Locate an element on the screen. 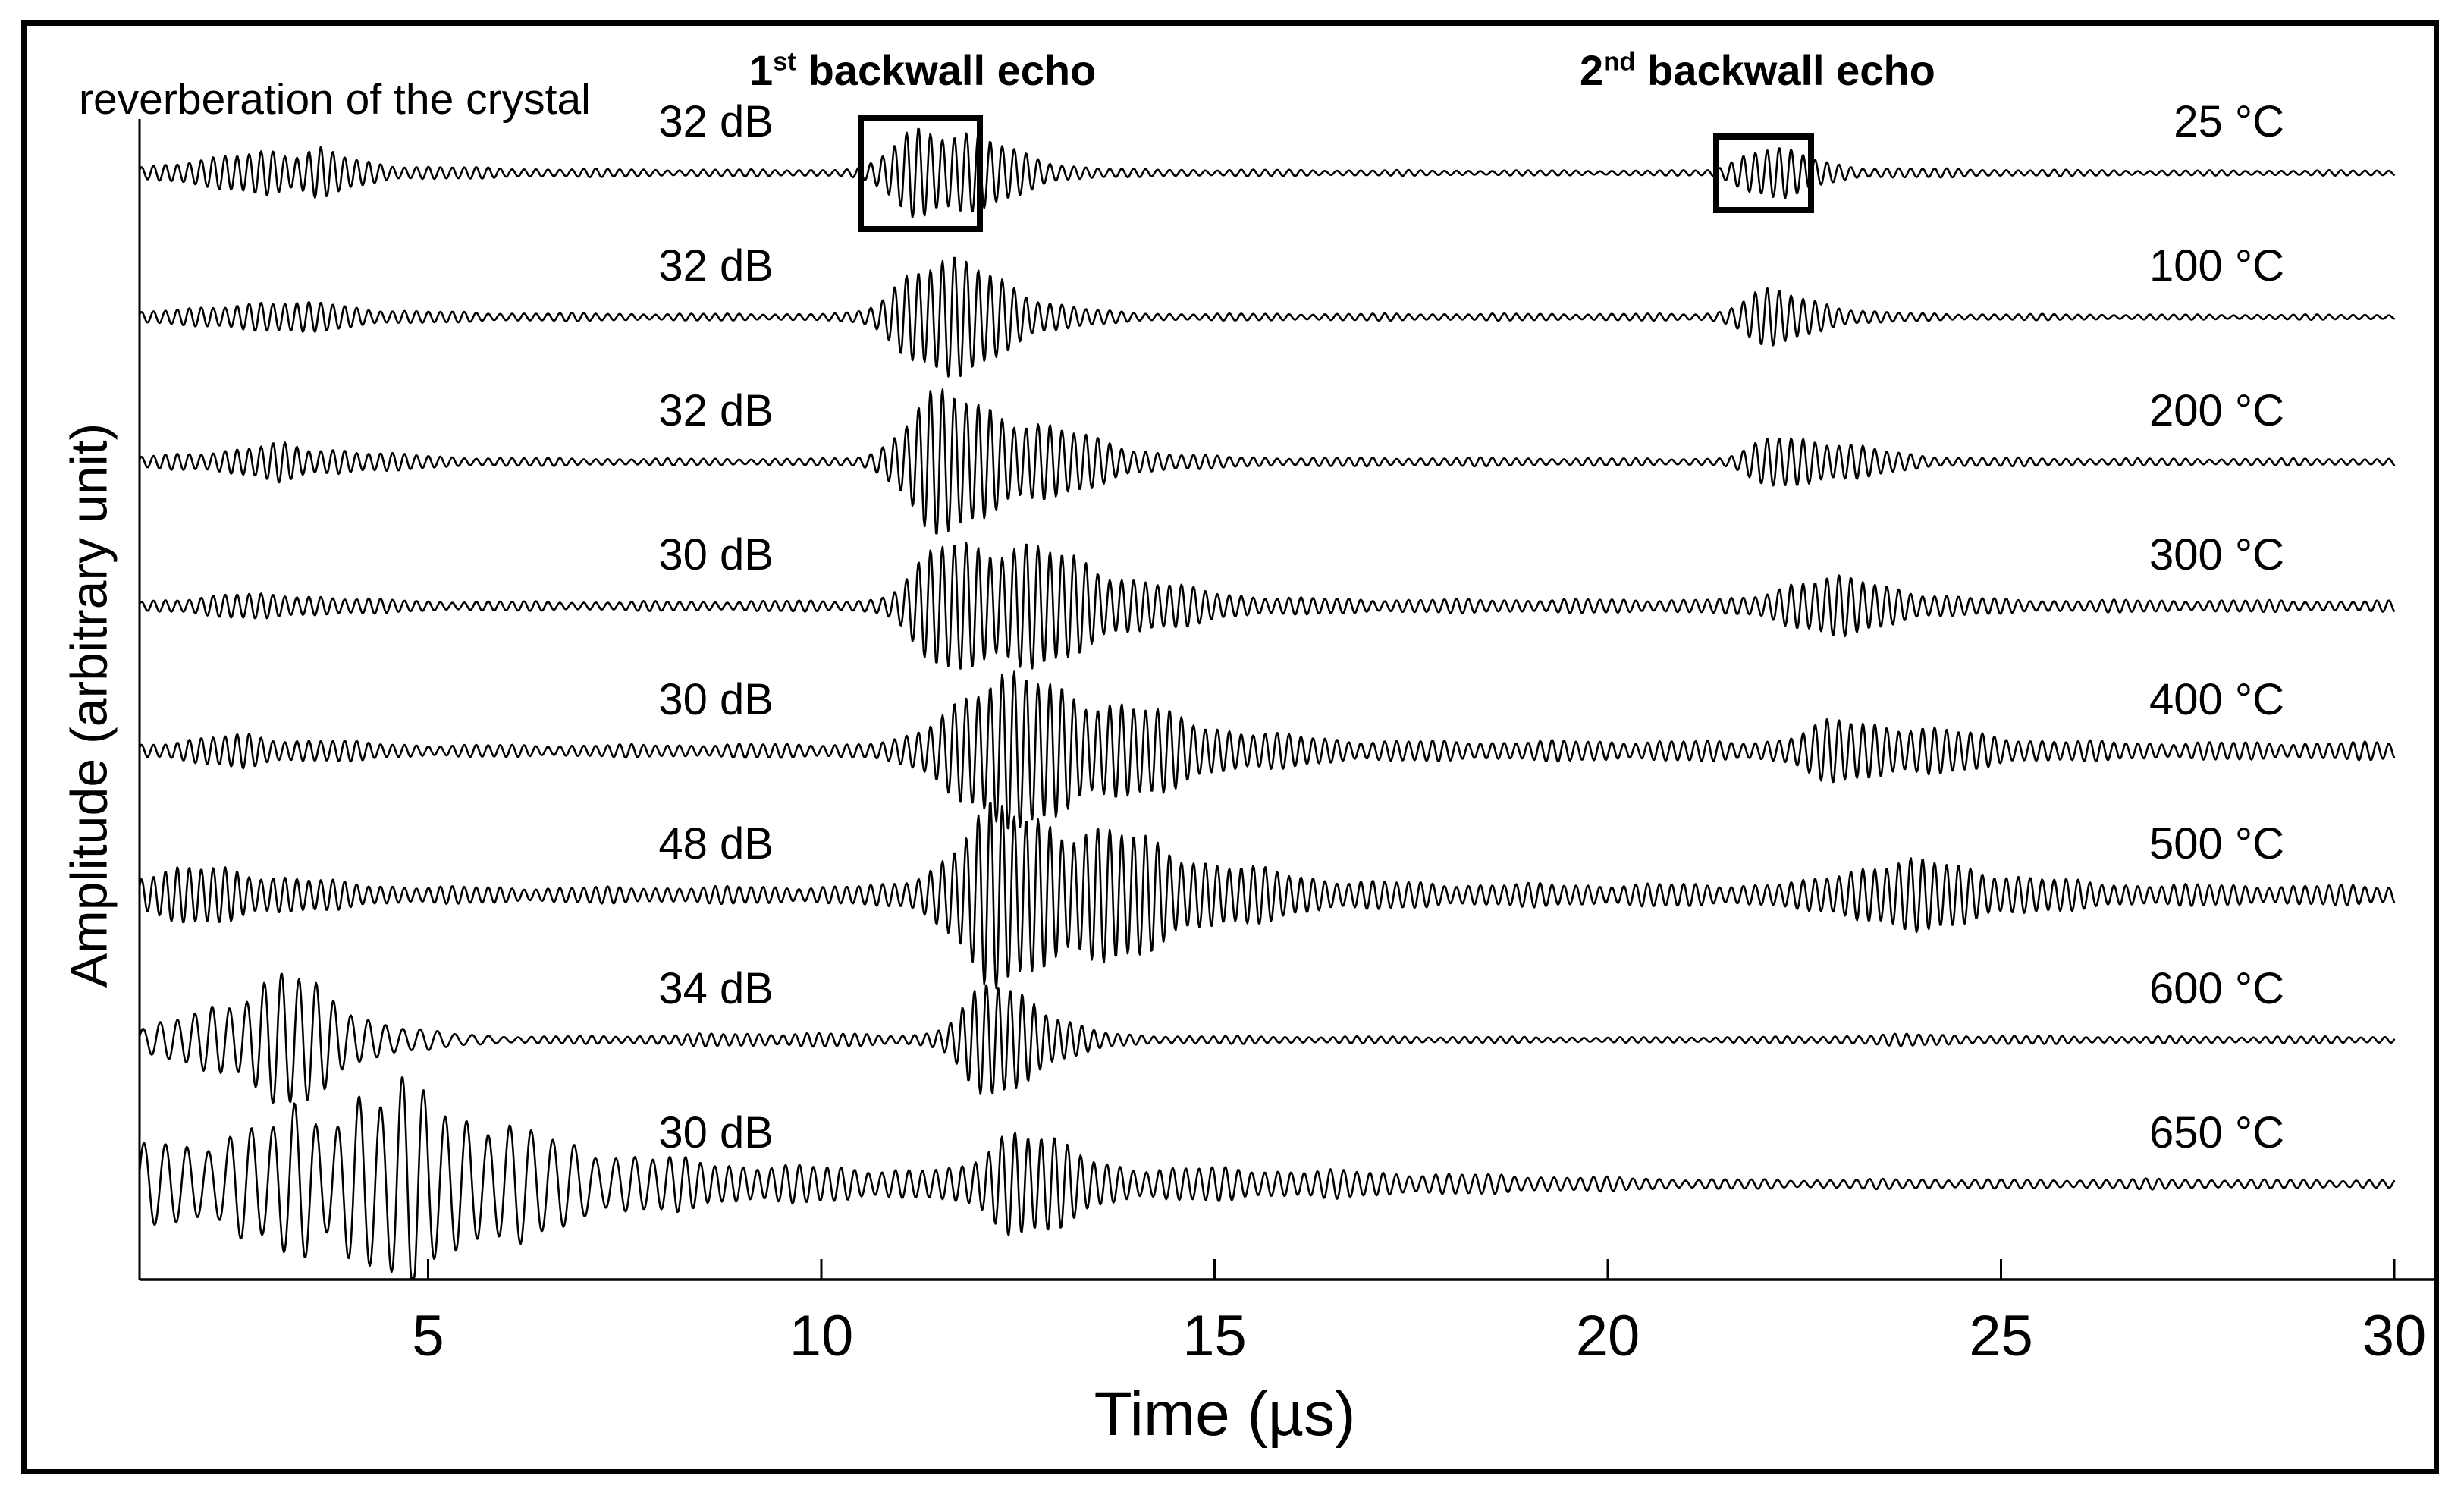  x-tick-label: 5 is located at coordinates (428, 1336).